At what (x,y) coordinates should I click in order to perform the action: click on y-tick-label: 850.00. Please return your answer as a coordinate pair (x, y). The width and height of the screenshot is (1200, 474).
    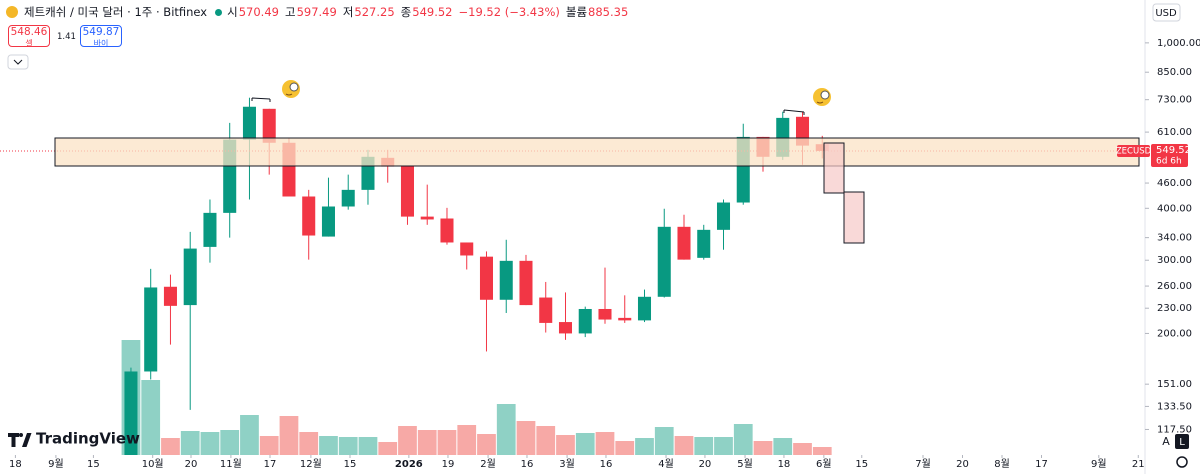
    Looking at the image, I should click on (1174, 72).